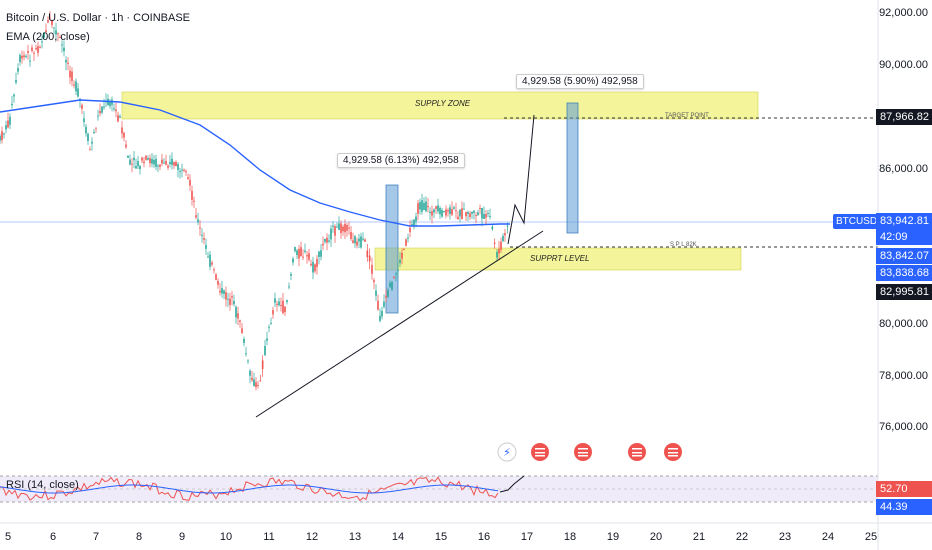 This screenshot has width=932, height=550. Describe the element at coordinates (699, 537) in the screenshot. I see `time-tick: 21` at that location.